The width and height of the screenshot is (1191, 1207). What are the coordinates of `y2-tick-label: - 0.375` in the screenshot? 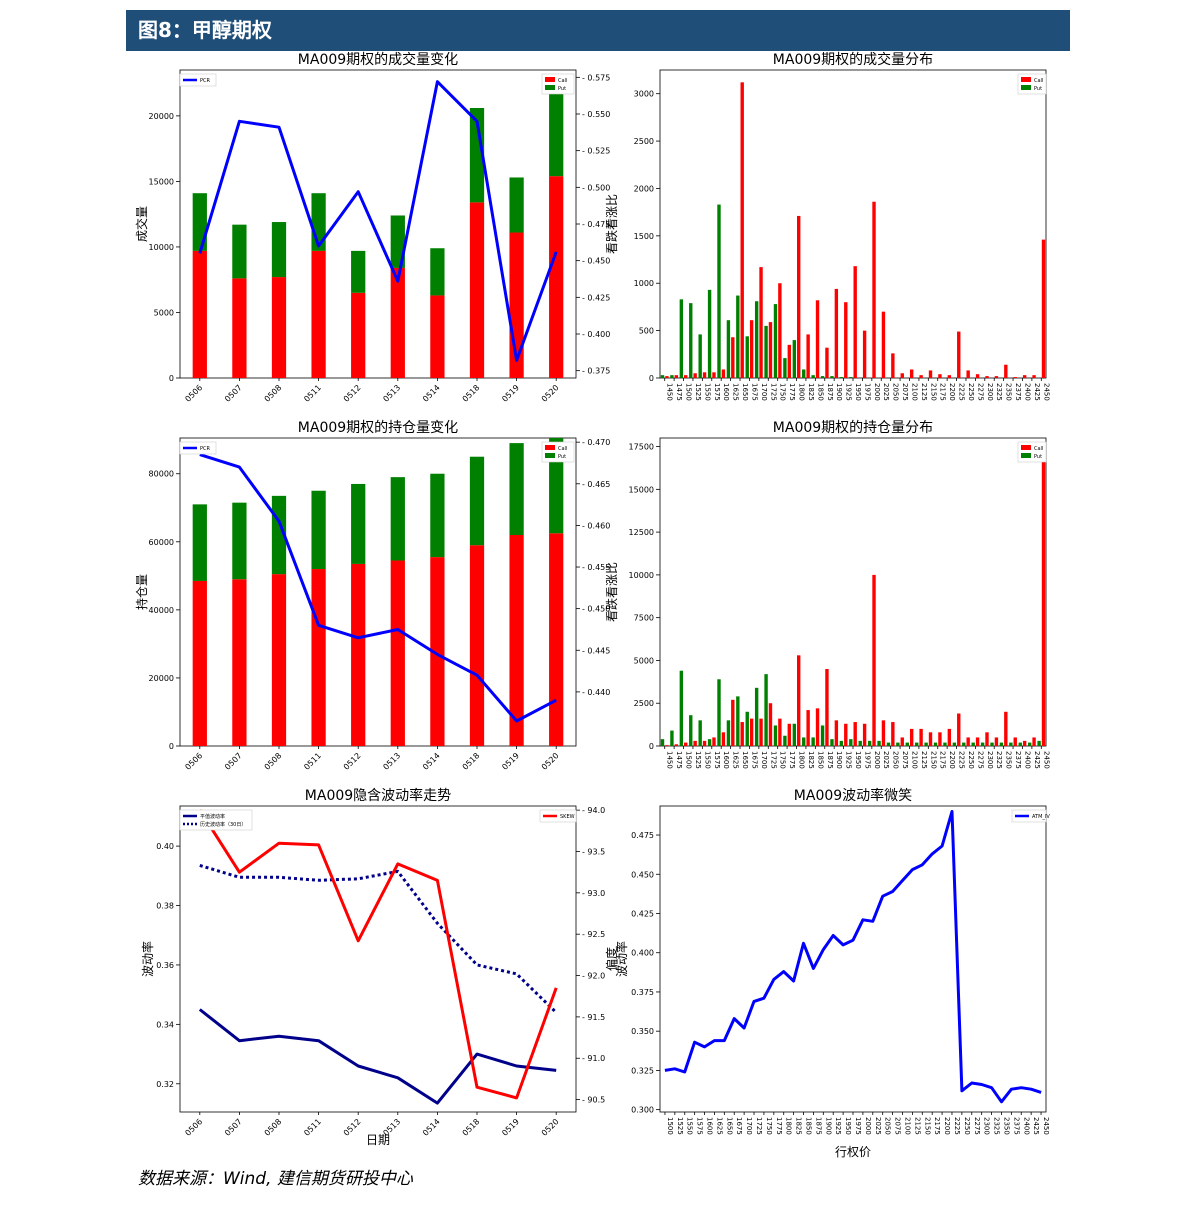 It's located at (596, 371).